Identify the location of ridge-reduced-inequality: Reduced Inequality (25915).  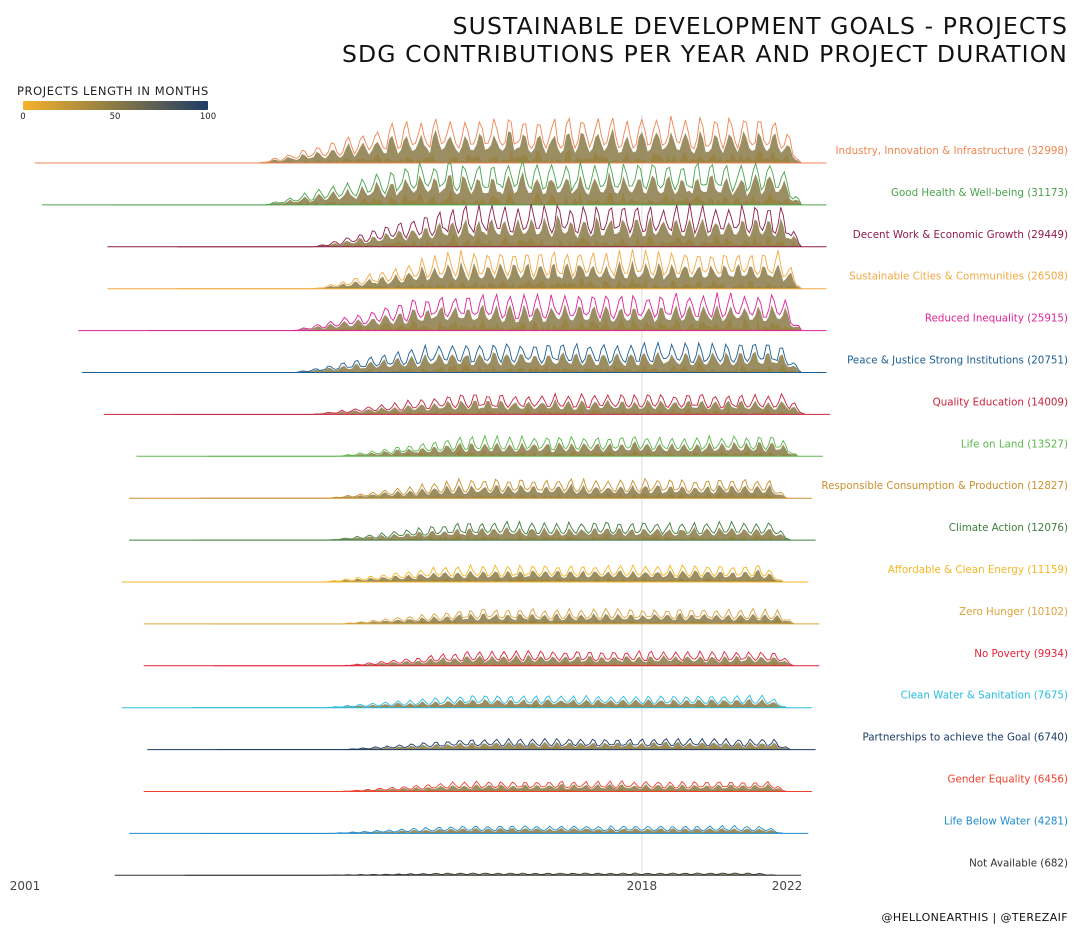
(573, 312).